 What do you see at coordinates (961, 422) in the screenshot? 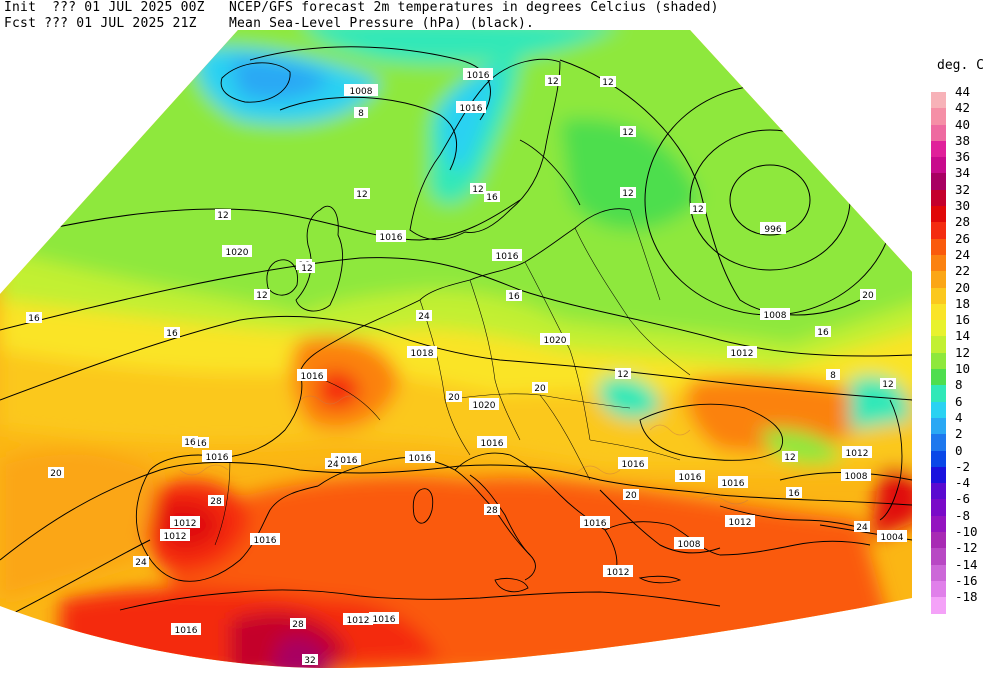
I see `legend-row: 4` at bounding box center [961, 422].